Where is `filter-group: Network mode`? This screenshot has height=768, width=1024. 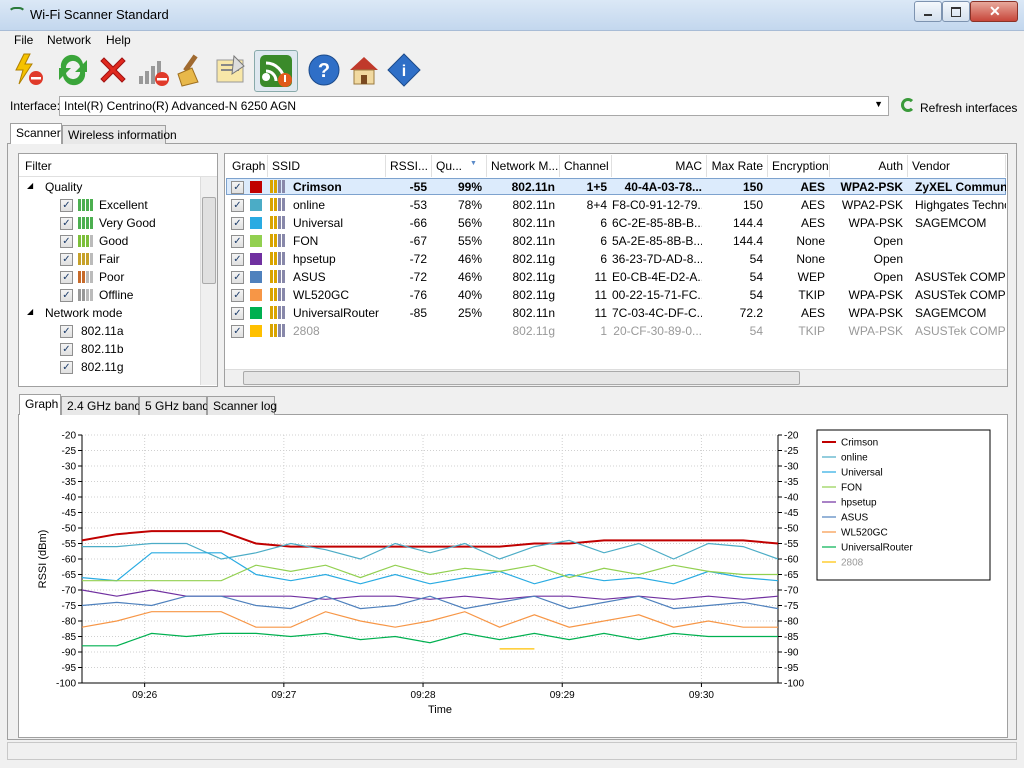 filter-group: Network mode is located at coordinates (84, 313).